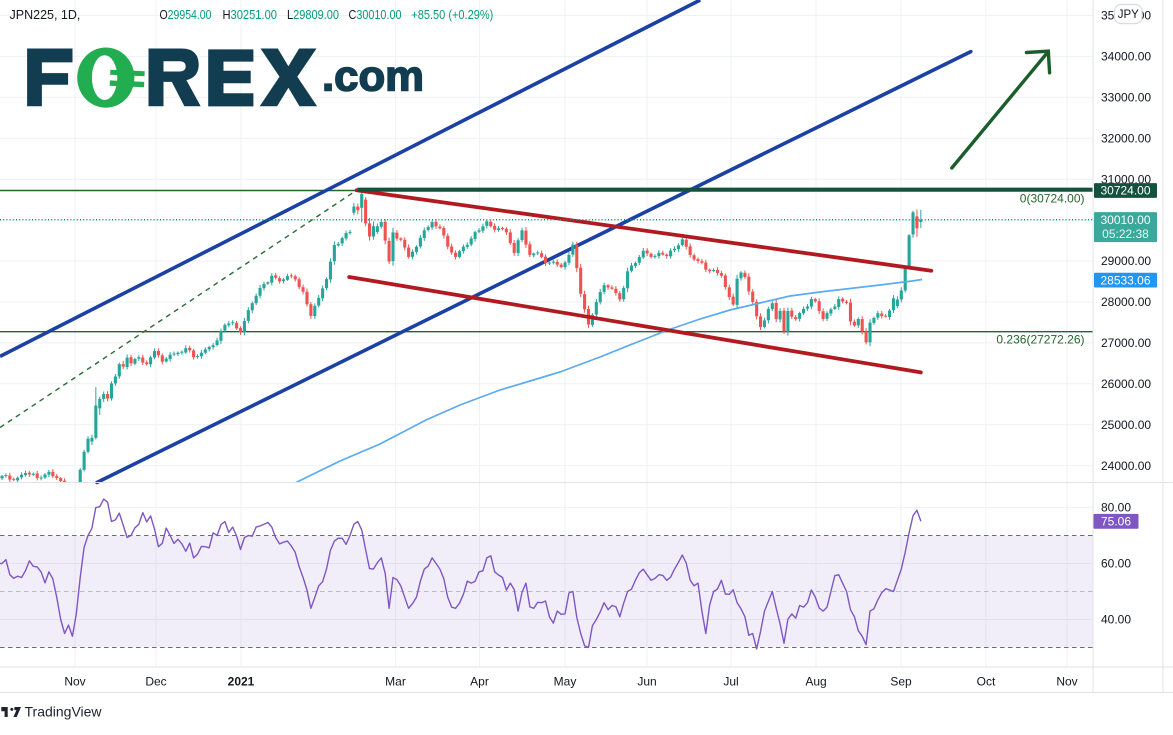 This screenshot has height=735, width=1173. Describe the element at coordinates (1052, 199) in the screenshot. I see `svg-text: 0(30724.00)` at that location.